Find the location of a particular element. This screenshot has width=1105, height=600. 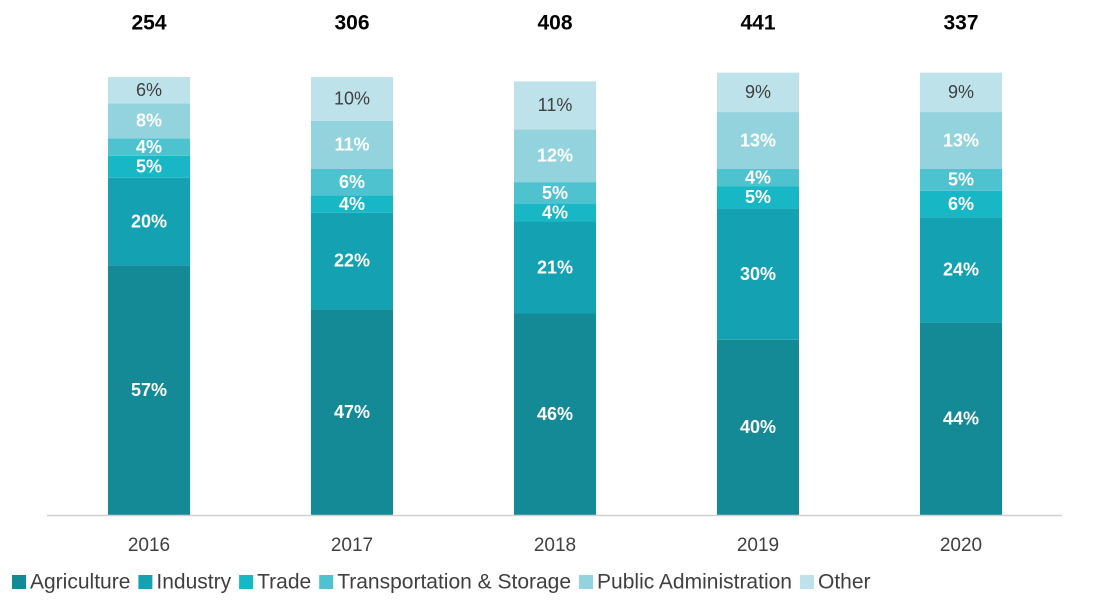

total-label: 441 is located at coordinates (757, 23).